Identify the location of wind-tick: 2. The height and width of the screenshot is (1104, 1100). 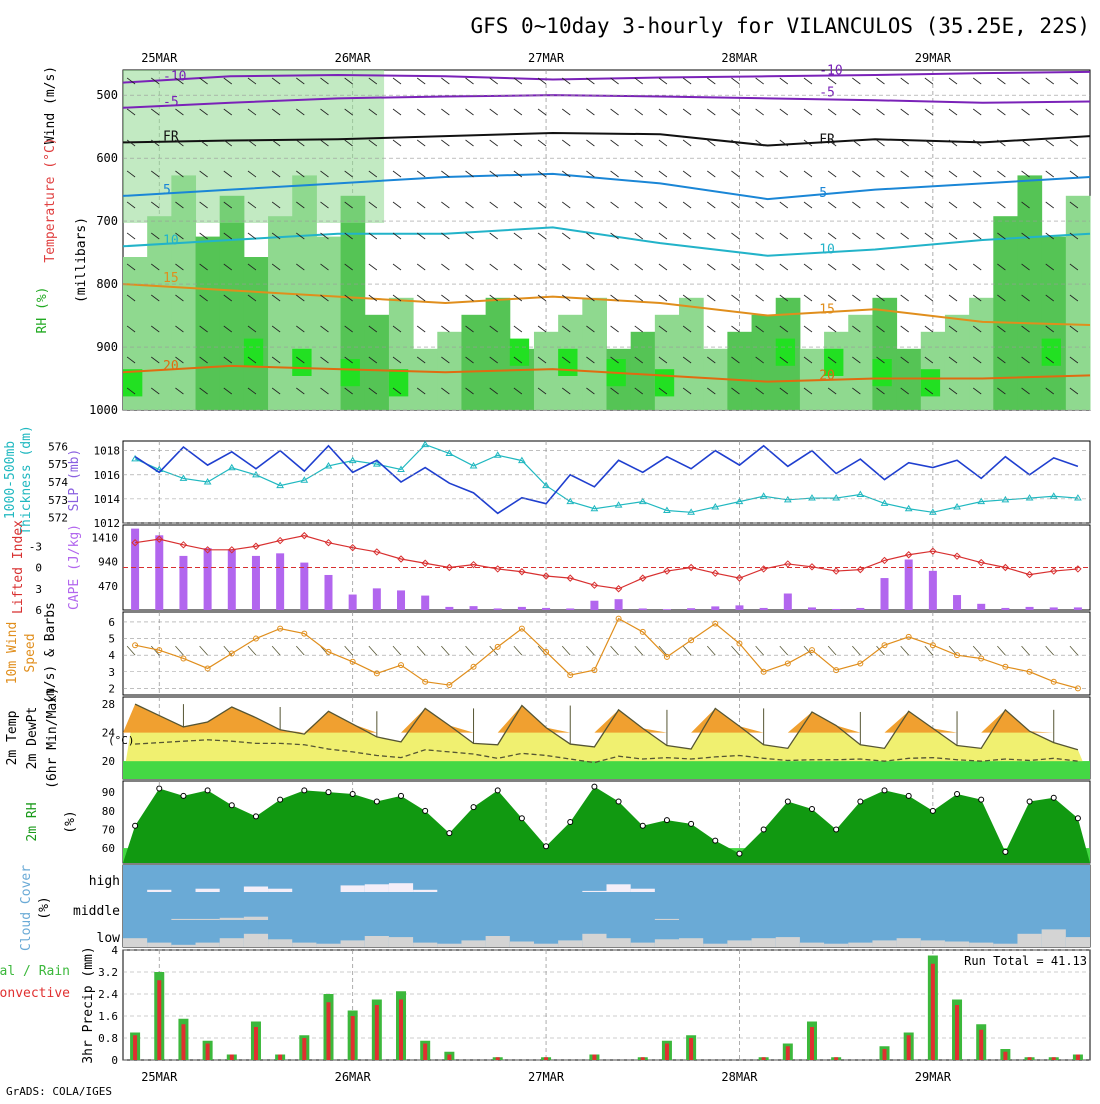
(111, 688).